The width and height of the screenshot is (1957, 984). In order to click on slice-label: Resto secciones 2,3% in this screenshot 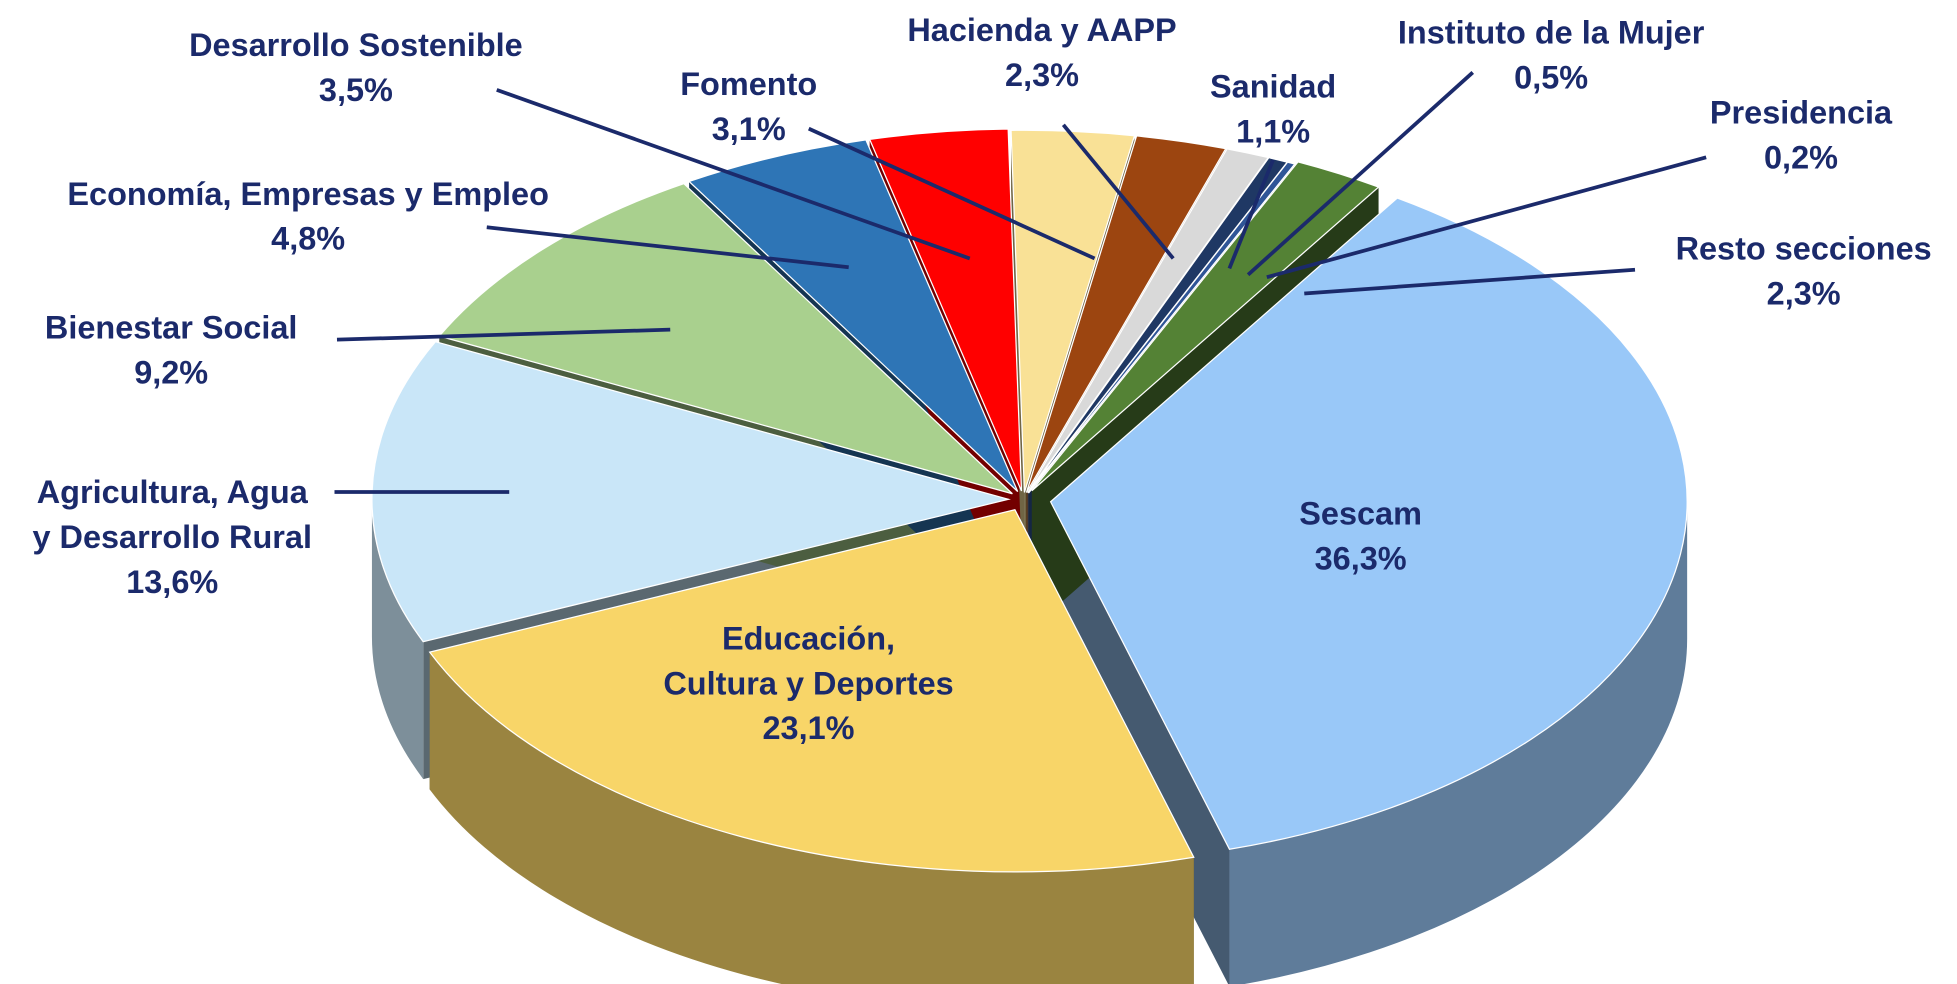, I will do `click(1804, 271)`.